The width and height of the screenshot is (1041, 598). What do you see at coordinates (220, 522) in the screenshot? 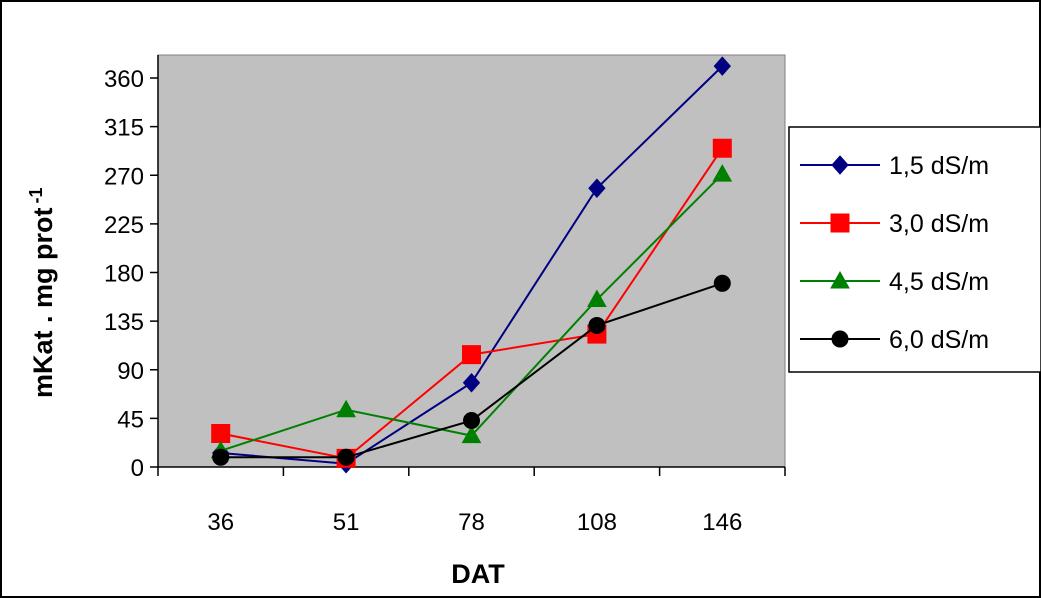
I see `x-tick-label: 36` at bounding box center [220, 522].